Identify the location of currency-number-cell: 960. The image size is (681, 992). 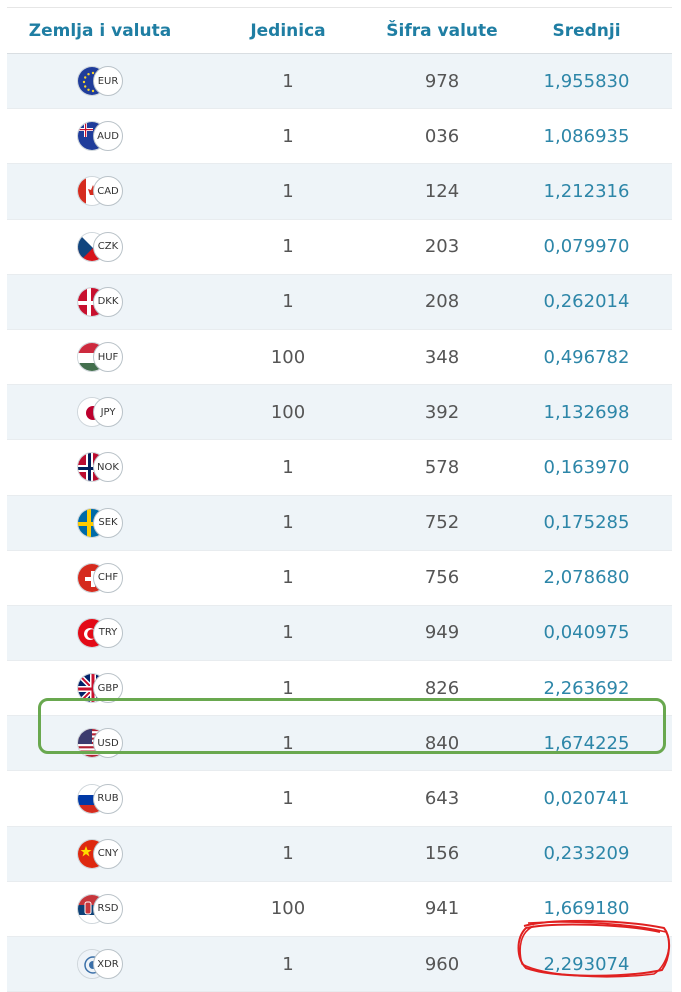
(442, 964).